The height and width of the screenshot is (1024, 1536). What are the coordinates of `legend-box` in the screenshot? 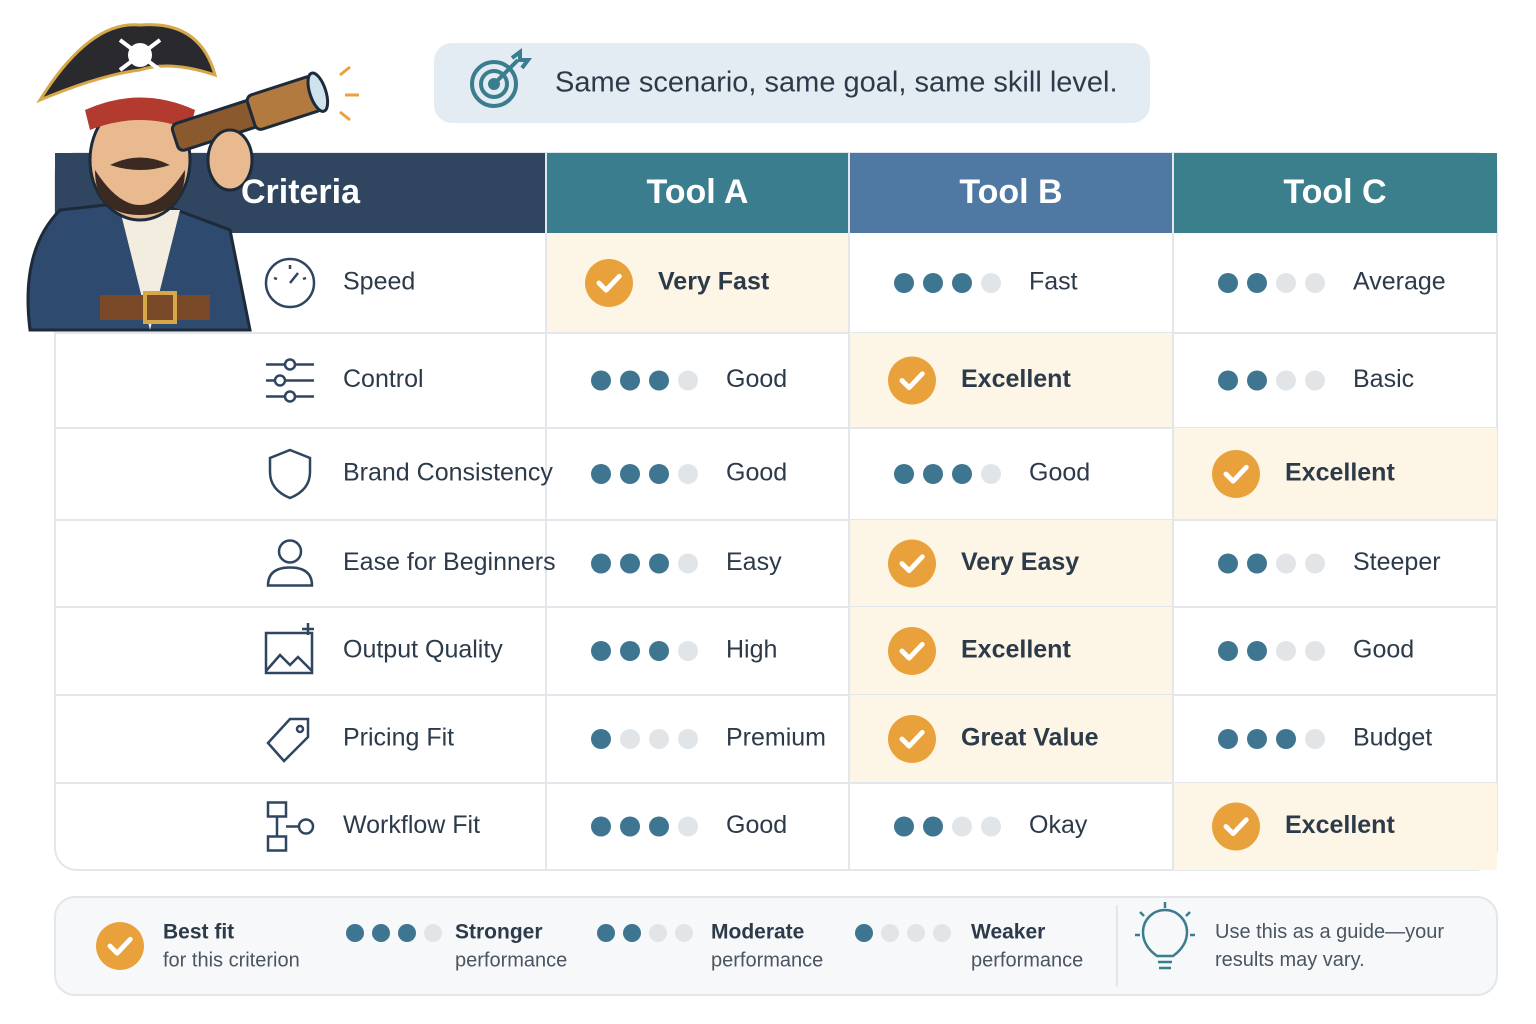 It's located at (776, 946).